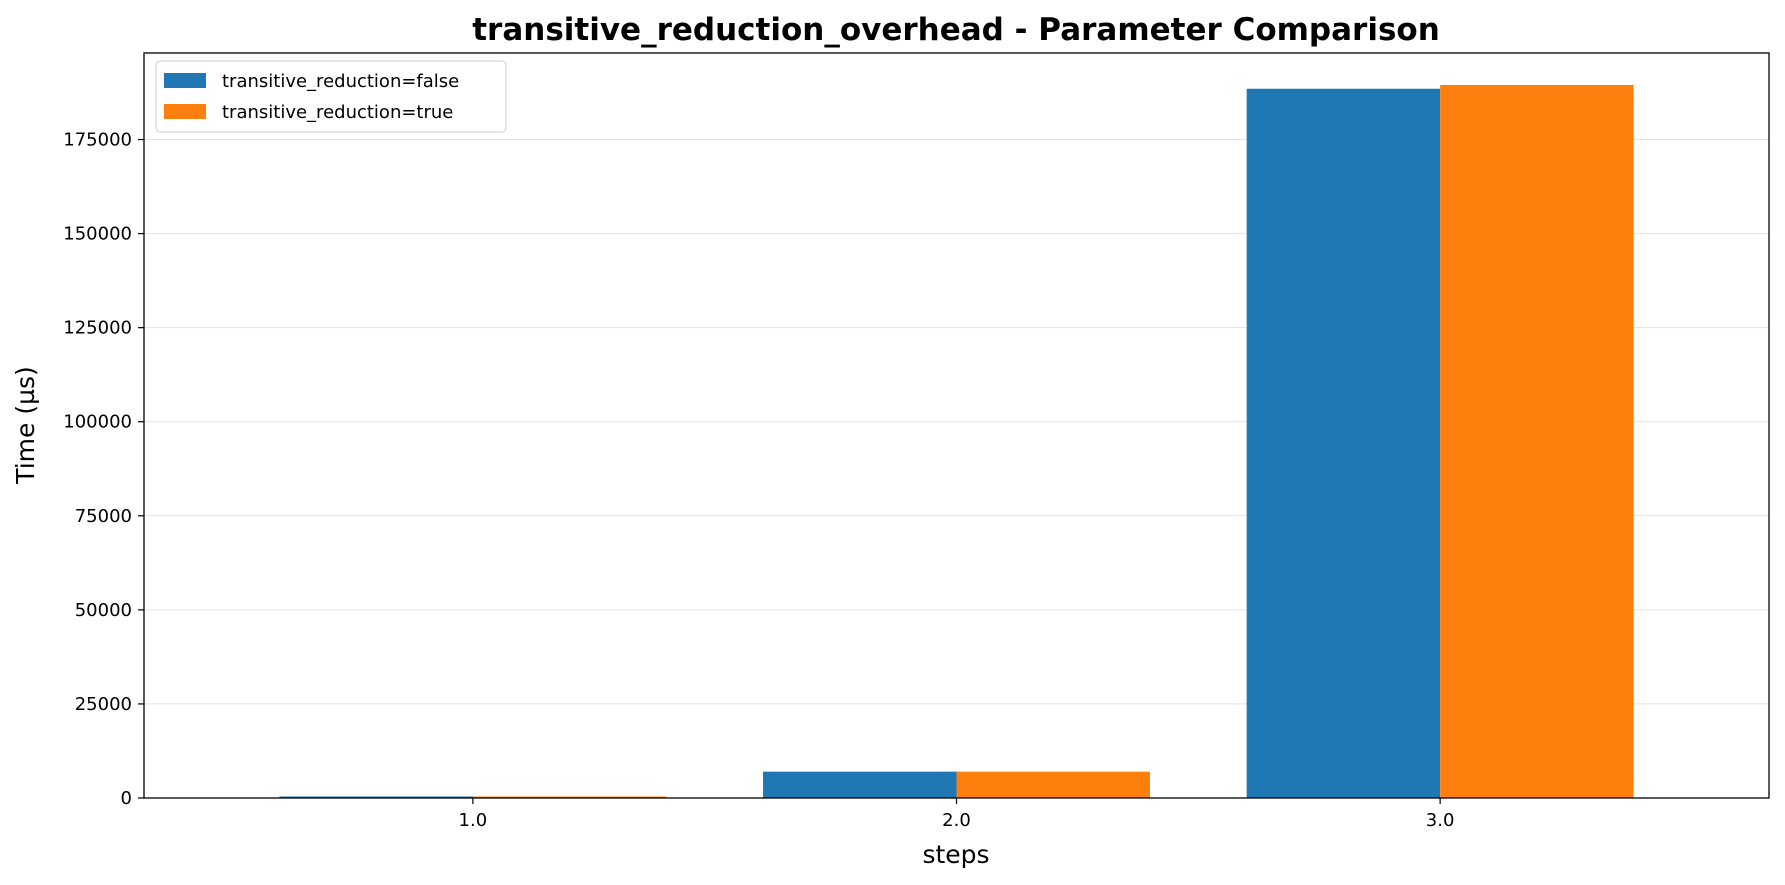 This screenshot has height=885, width=1785. I want to click on y-tick-label: 0, so click(126, 798).